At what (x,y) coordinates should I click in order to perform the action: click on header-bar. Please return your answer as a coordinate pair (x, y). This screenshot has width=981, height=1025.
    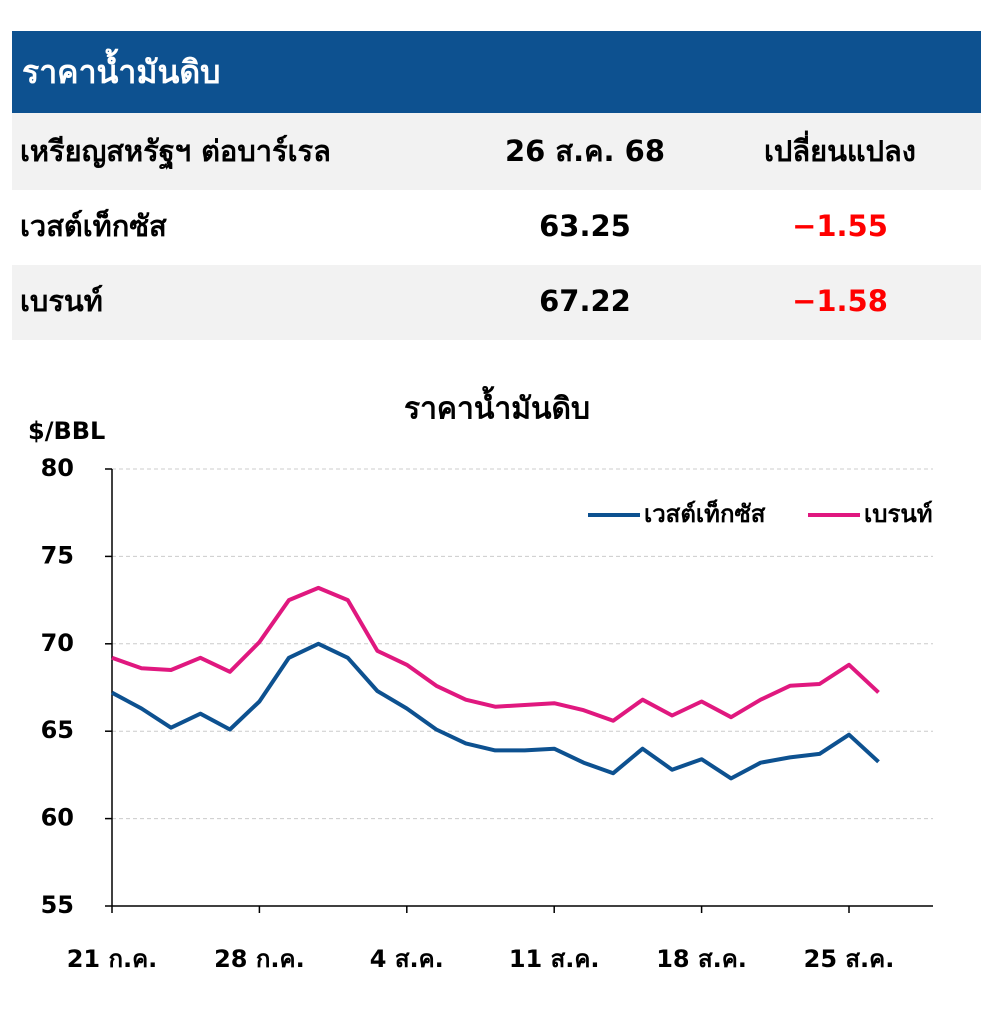
    Looking at the image, I should click on (496, 72).